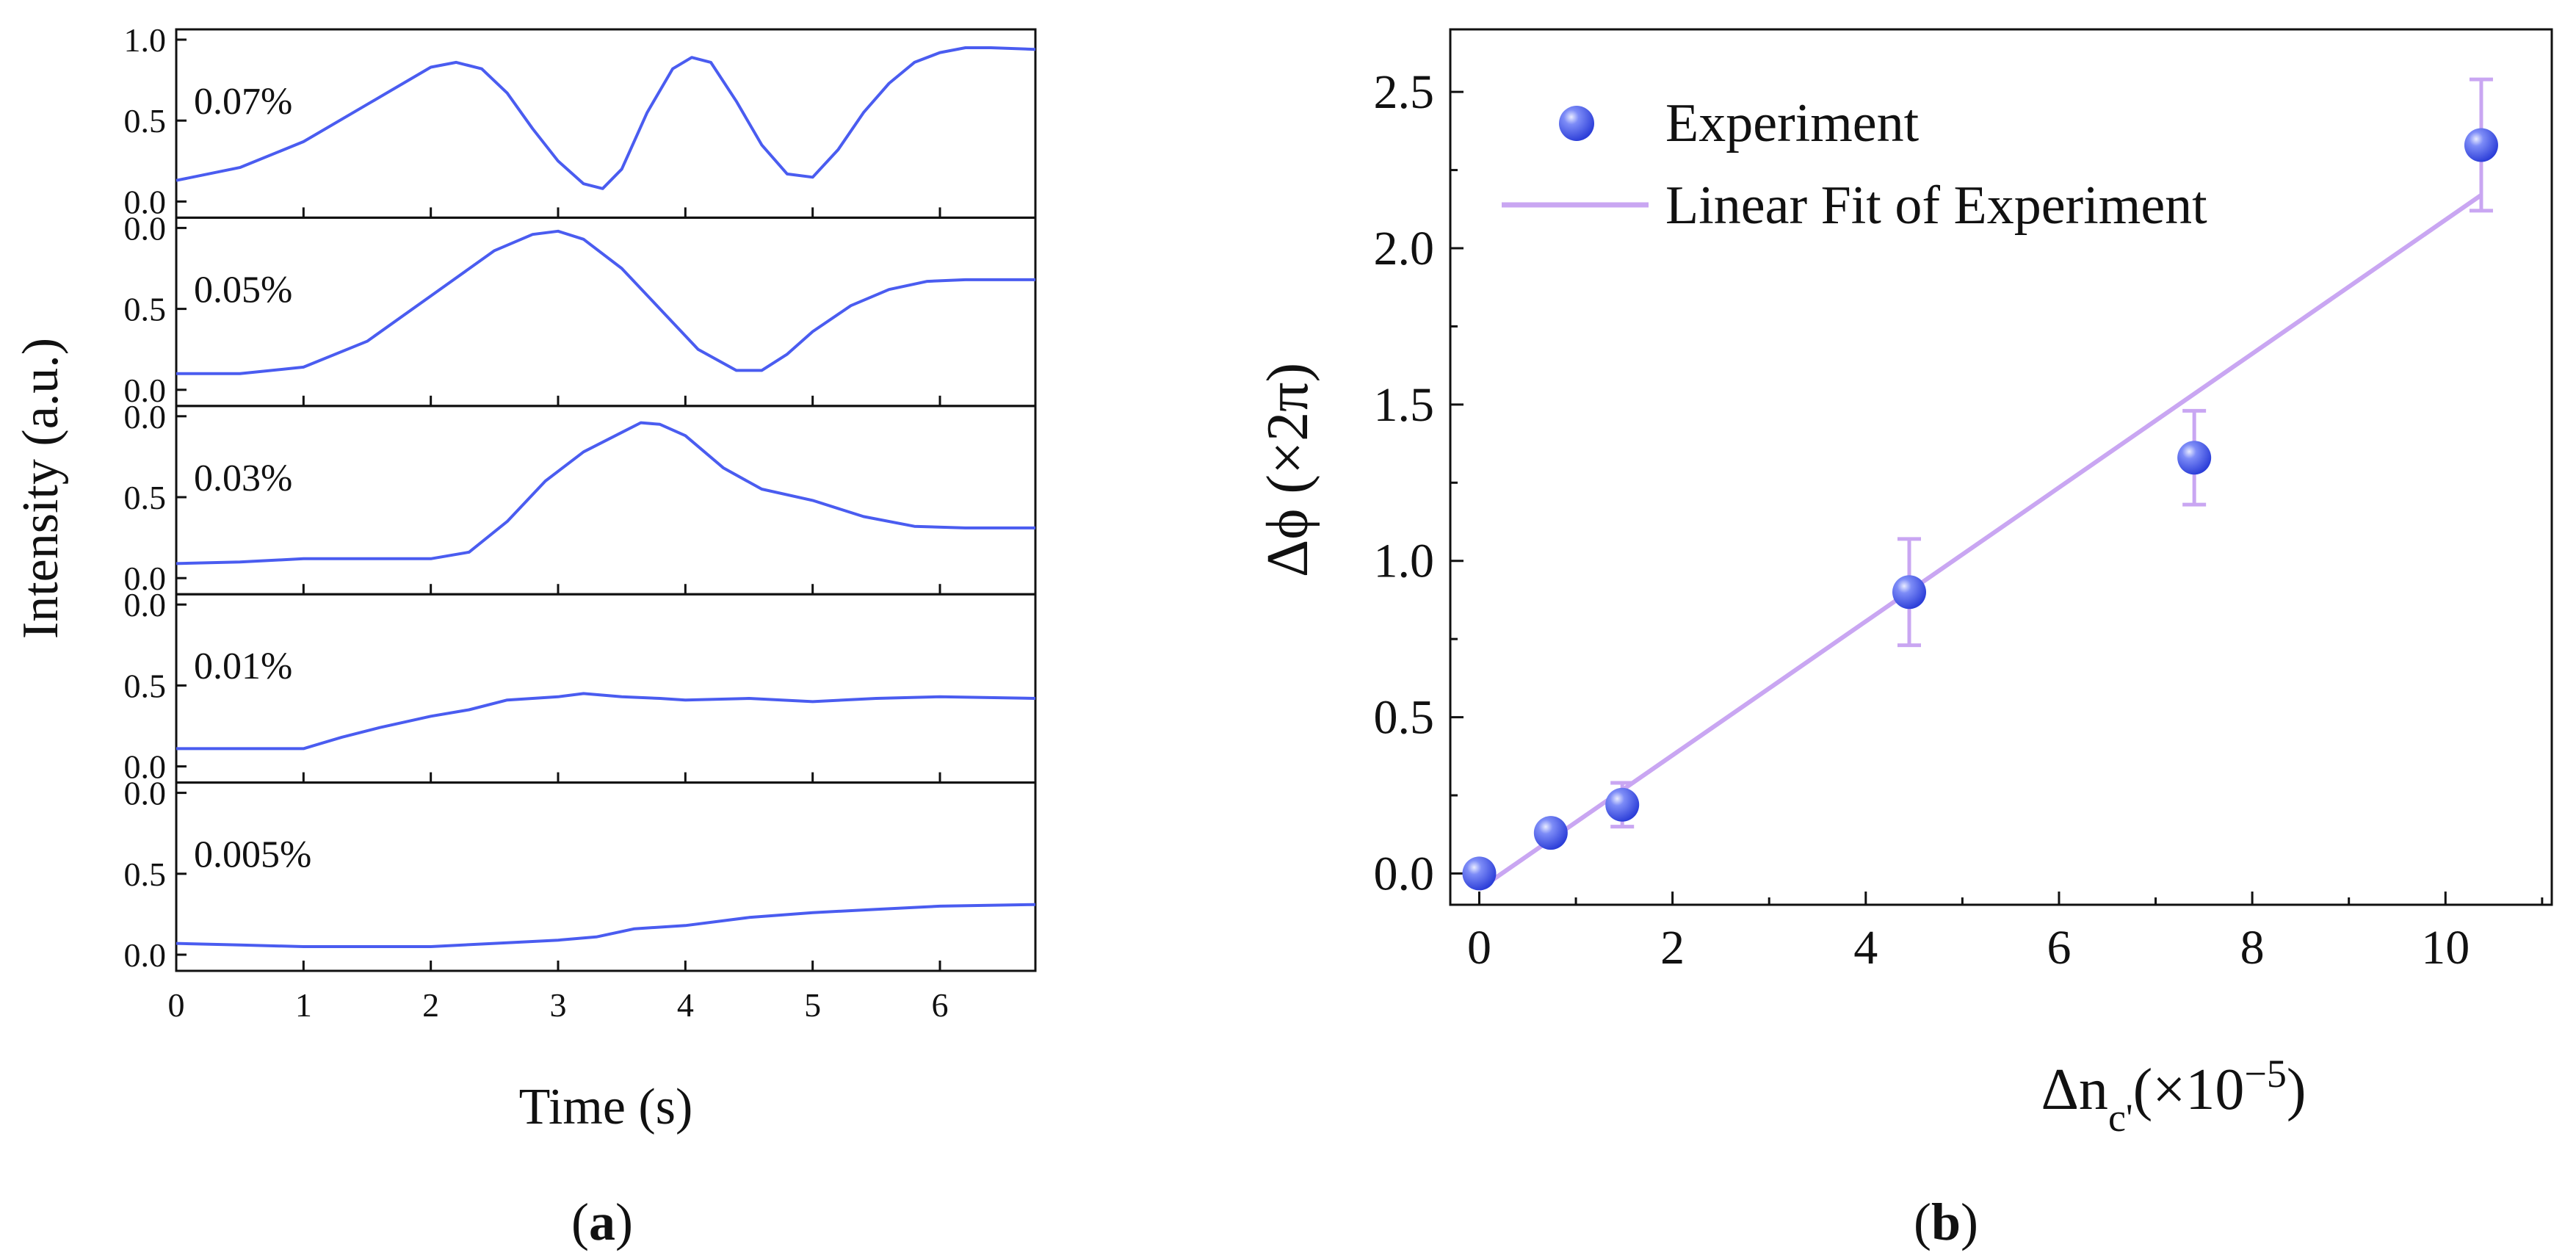 Image resolution: width=2576 pixels, height=1258 pixels. What do you see at coordinates (2173, 1096) in the screenshot?
I see `x-axis-label-b: Δnc'(×10−5)` at bounding box center [2173, 1096].